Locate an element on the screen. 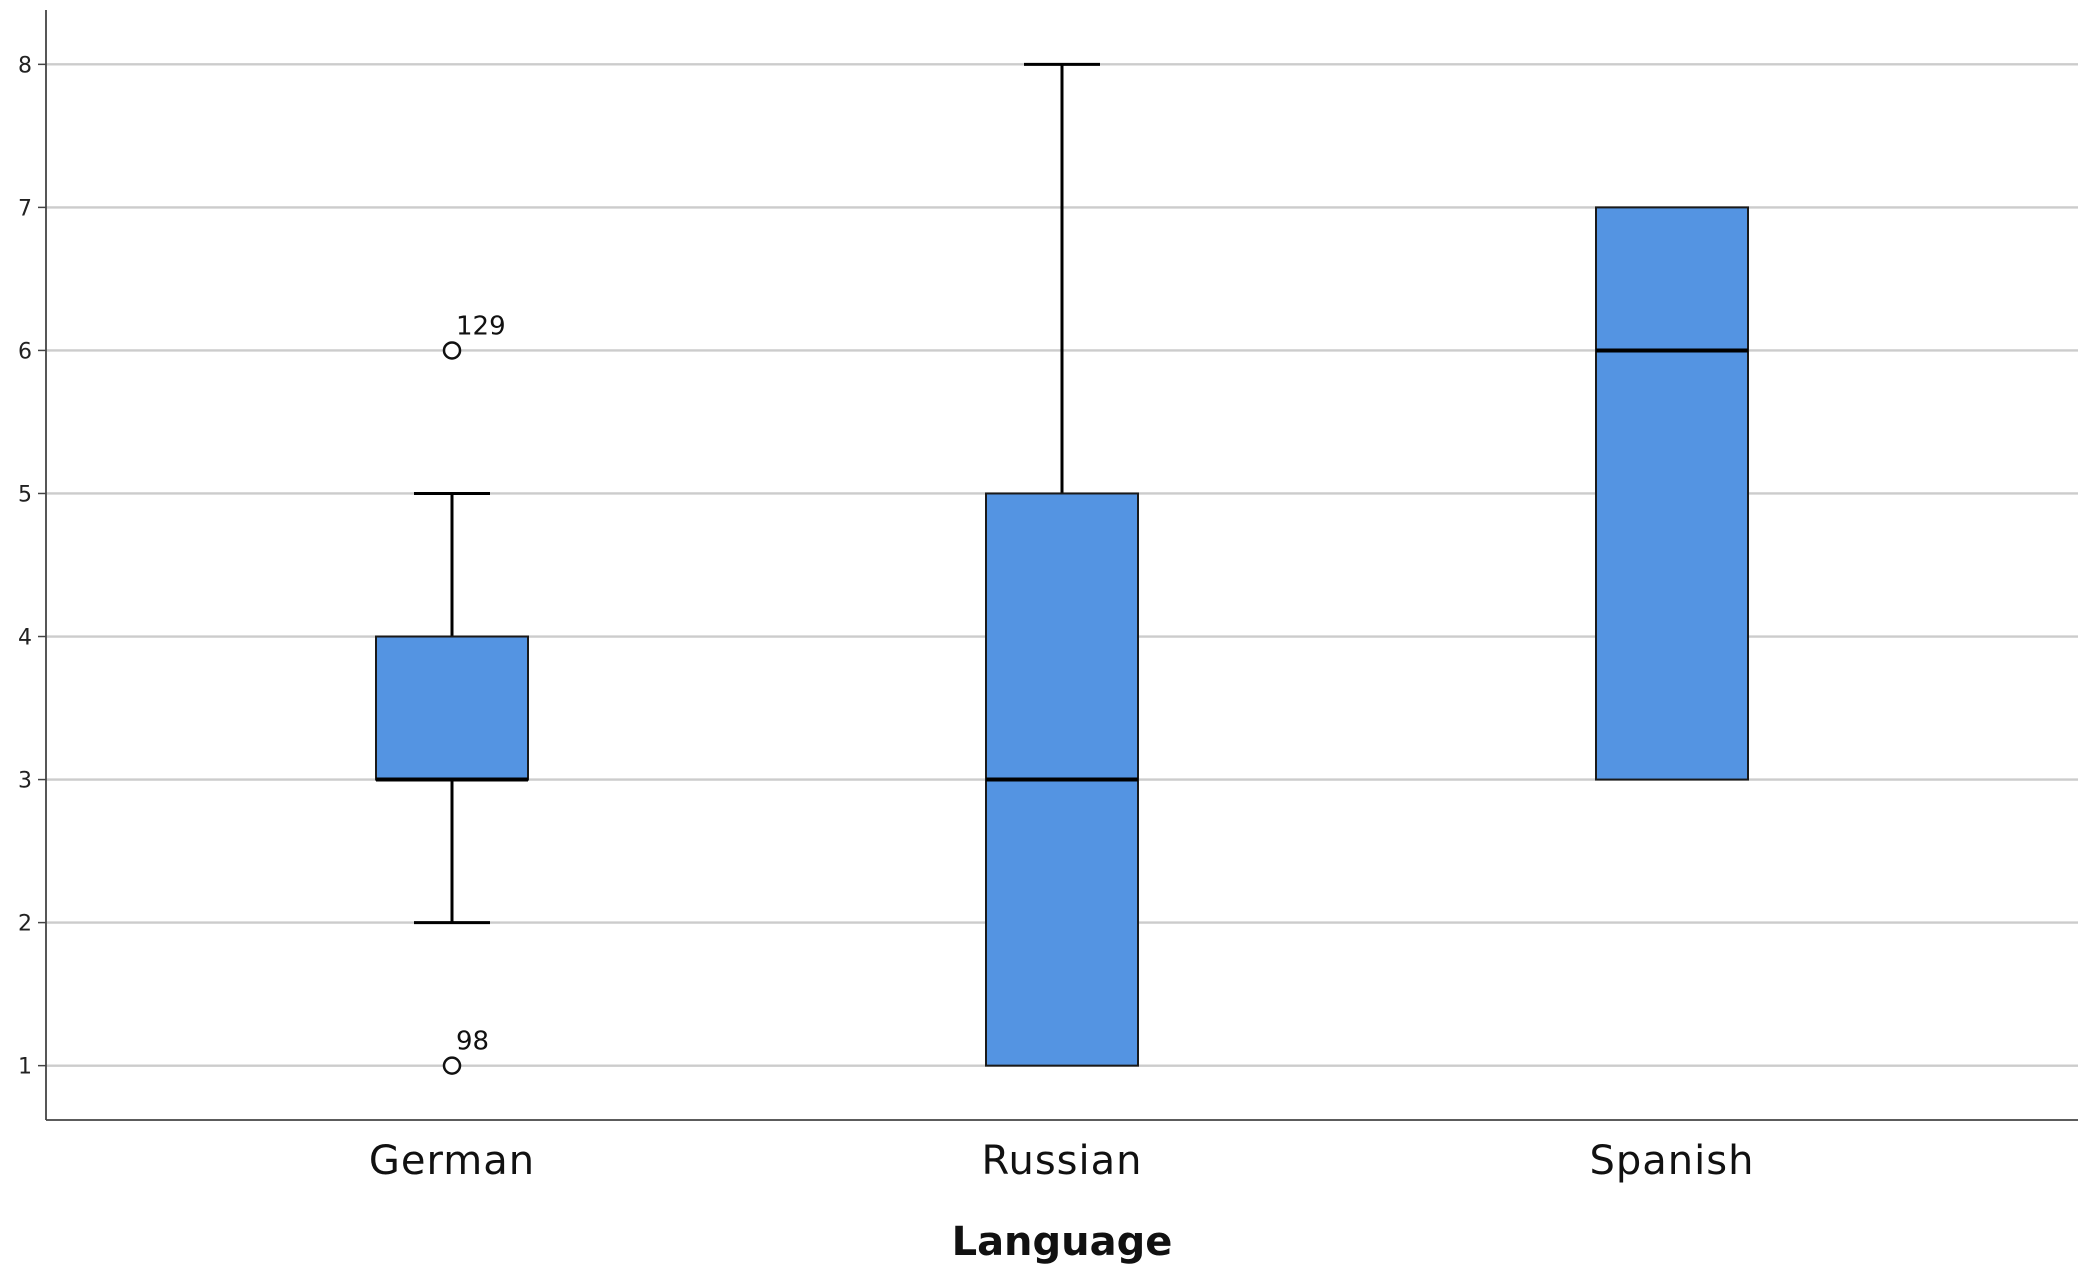 This screenshot has width=2088, height=1268. box-spanish is located at coordinates (1672, 493).